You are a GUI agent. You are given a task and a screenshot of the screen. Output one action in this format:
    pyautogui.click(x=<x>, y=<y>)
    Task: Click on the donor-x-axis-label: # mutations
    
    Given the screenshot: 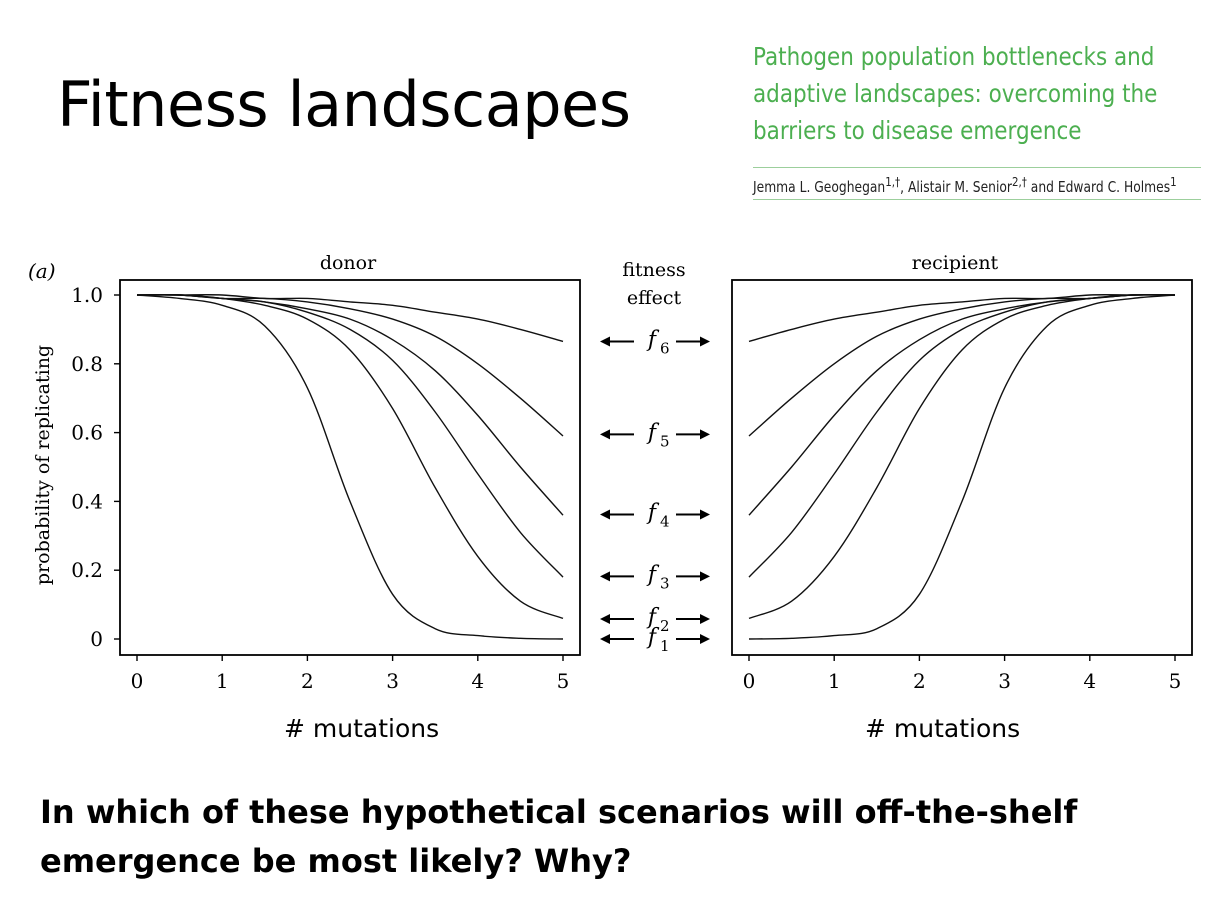 What is the action you would take?
    pyautogui.click(x=362, y=728)
    